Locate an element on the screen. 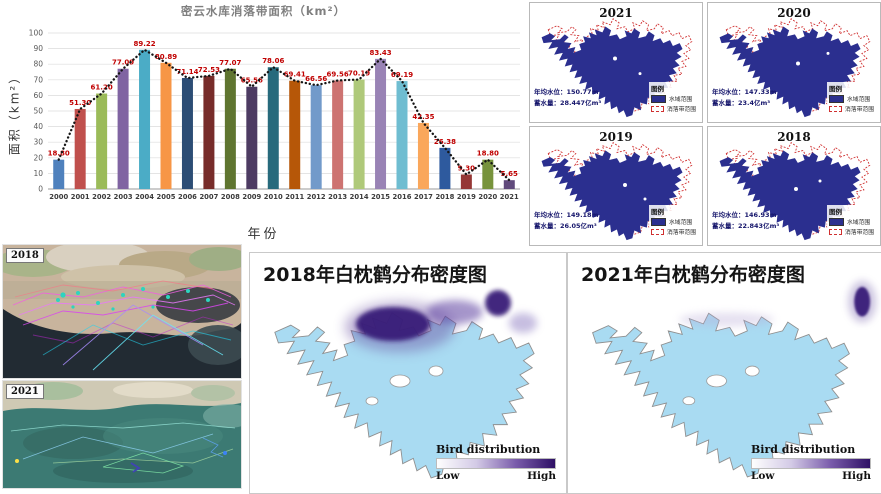  svg-text: 71.14 is located at coordinates (187, 72).